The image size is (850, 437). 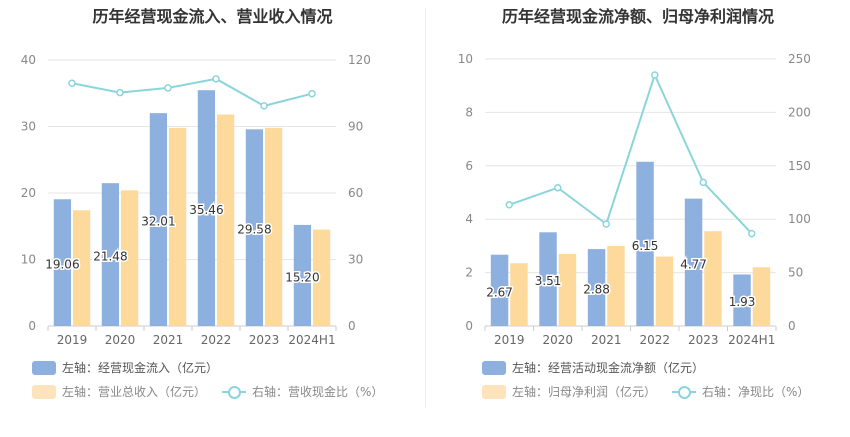 What do you see at coordinates (499, 292) in the screenshot?
I see `bar-data-label: 2.67` at bounding box center [499, 292].